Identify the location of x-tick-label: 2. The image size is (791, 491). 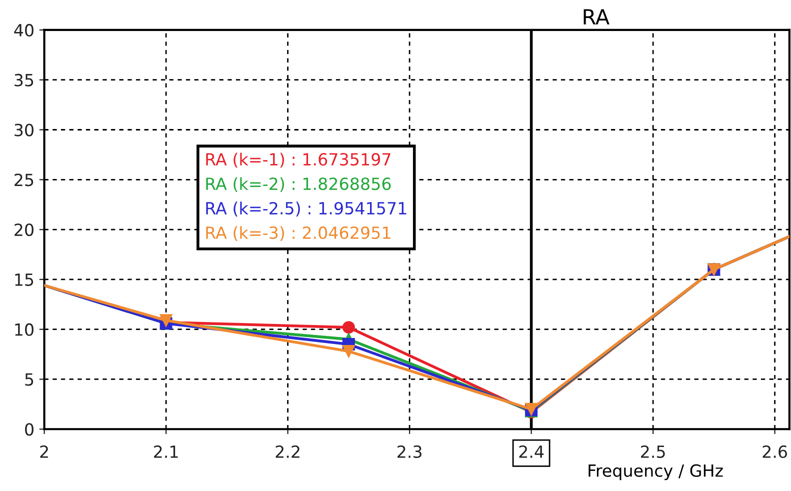
(44, 451).